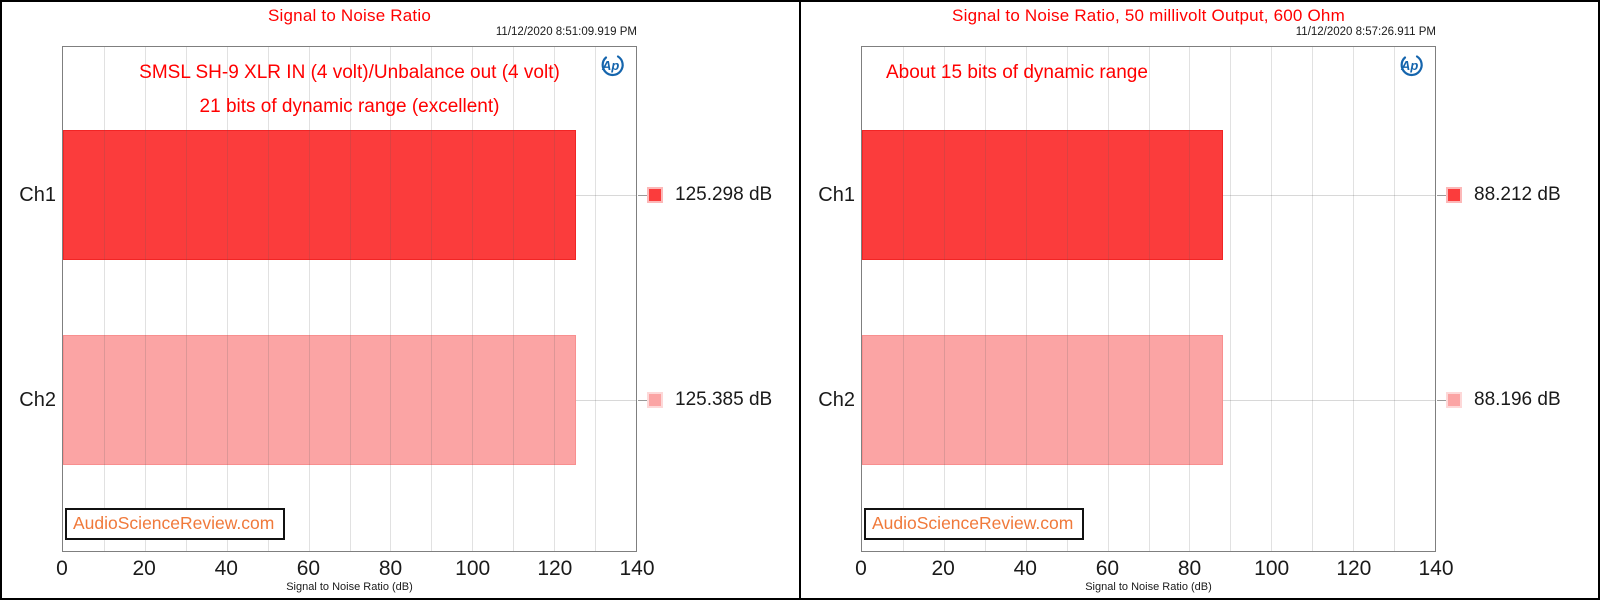 This screenshot has height=600, width=1600. Describe the element at coordinates (724, 194) in the screenshot. I see `legend-value-label: 125.298 dB` at that location.